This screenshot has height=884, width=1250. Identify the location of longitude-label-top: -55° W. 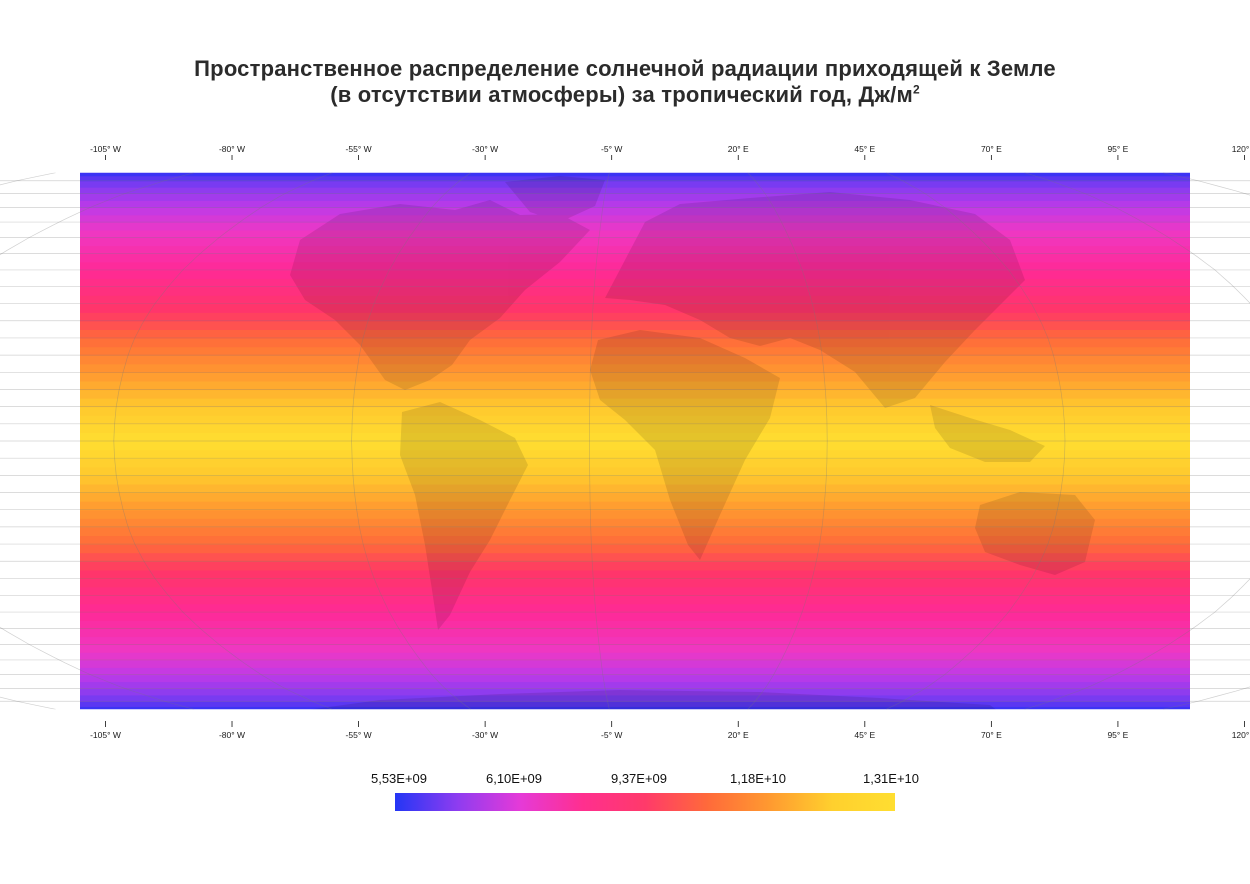
(359, 149).